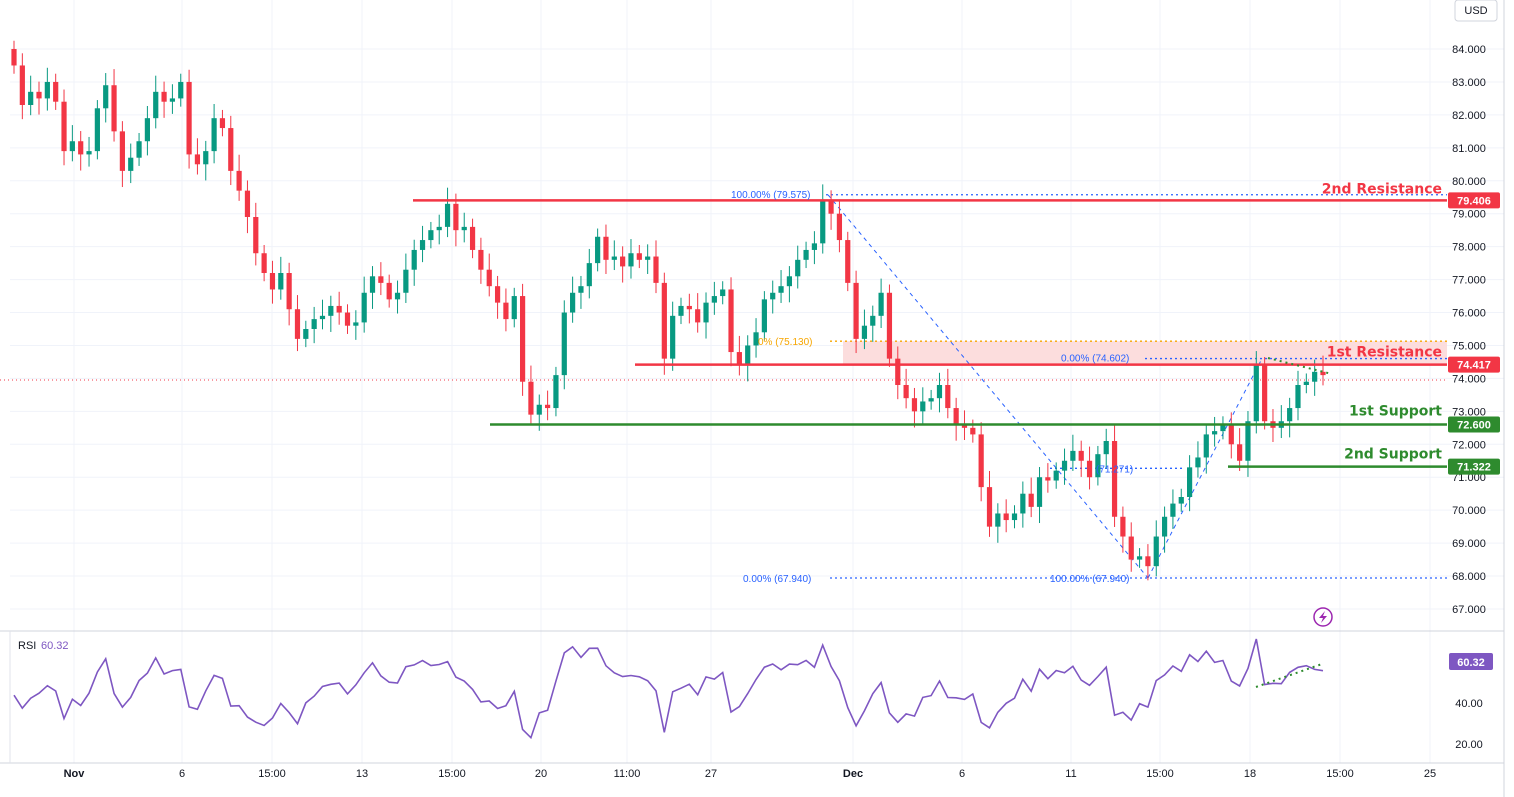 This screenshot has height=797, width=1514. What do you see at coordinates (27, 646) in the screenshot?
I see `rsi-title: RSI` at bounding box center [27, 646].